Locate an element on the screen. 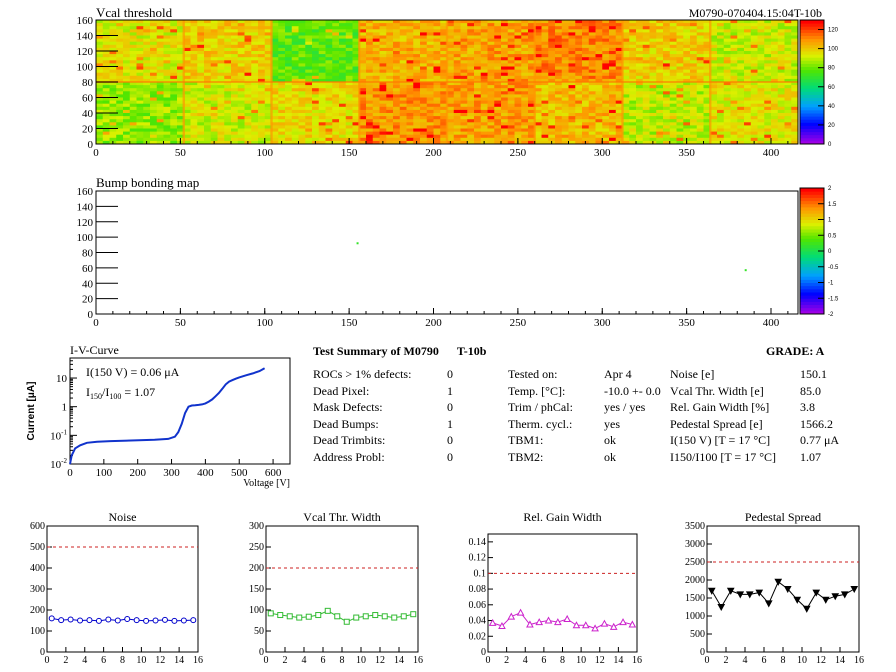 The width and height of the screenshot is (896, 672). x-tick-label: 4 is located at coordinates (84, 660).